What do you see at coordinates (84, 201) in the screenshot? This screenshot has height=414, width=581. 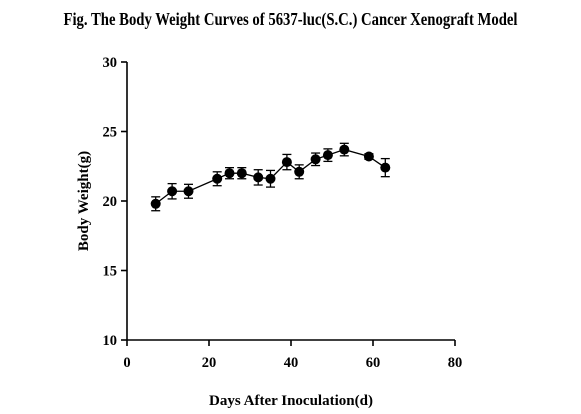 I see `y-axis-label: Body Weight(g)` at bounding box center [84, 201].